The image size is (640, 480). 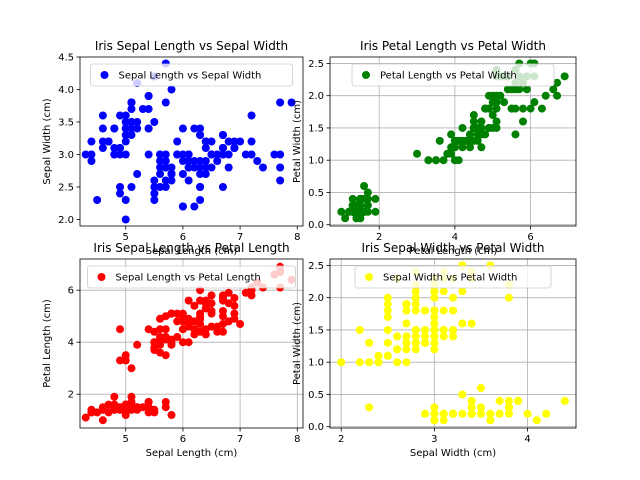 I want to click on chart-title: Iris Petal Length vs Petal Width, so click(x=453, y=46).